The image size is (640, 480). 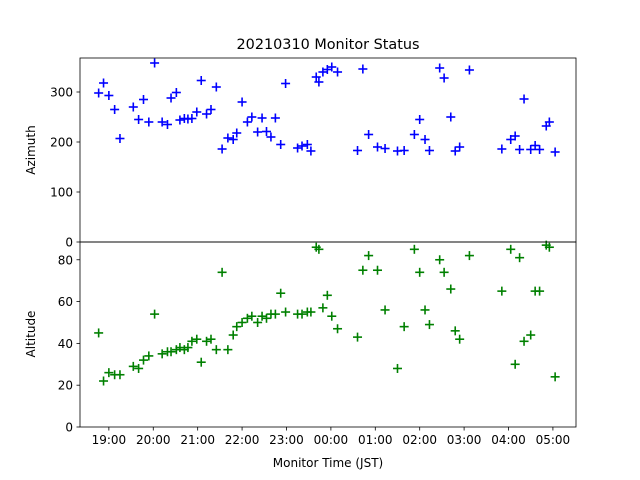 What do you see at coordinates (328, 463) in the screenshot?
I see `x-axis-label: Monitor Time (JST)` at bounding box center [328, 463].